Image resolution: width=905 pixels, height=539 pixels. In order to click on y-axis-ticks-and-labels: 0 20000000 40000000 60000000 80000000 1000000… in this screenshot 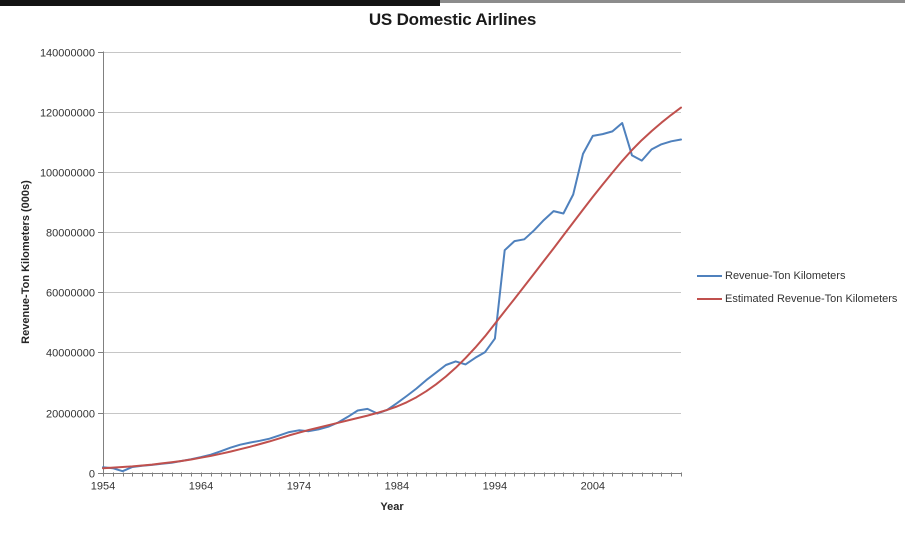, I will do `click(71, 264)`.